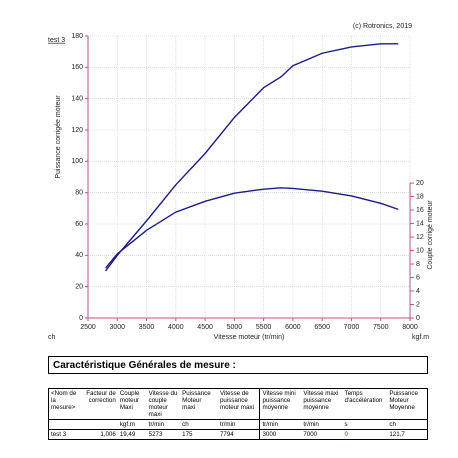 Image resolution: width=458 pixels, height=458 pixels. Describe the element at coordinates (77, 130) in the screenshot. I see `y-tick-label: 120` at that location.